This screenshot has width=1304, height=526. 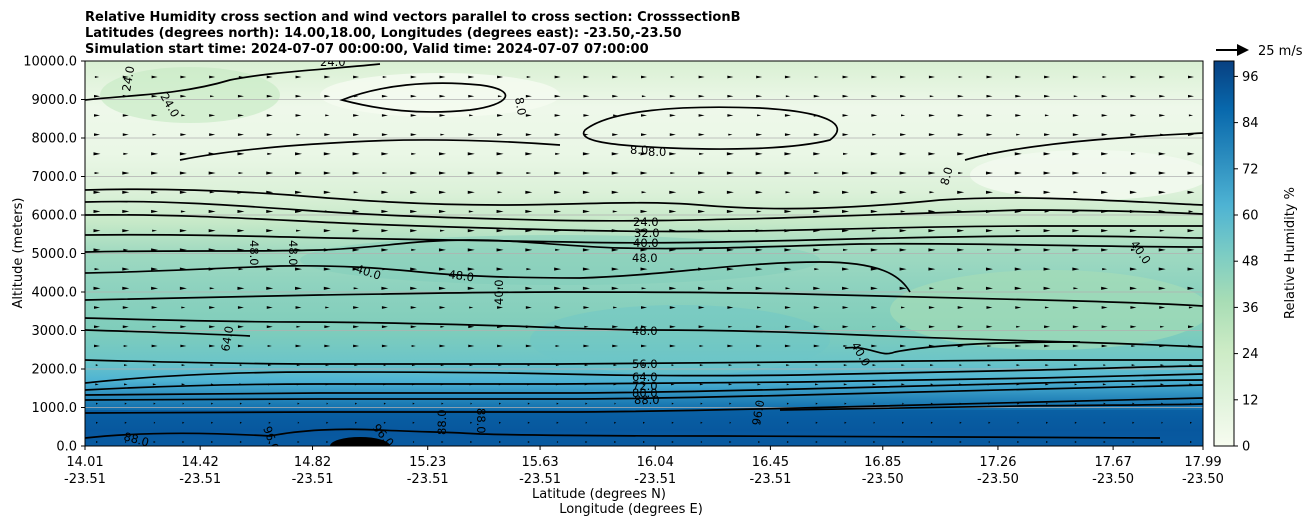 I want to click on contour-label: 40.0, so click(x=646, y=243).